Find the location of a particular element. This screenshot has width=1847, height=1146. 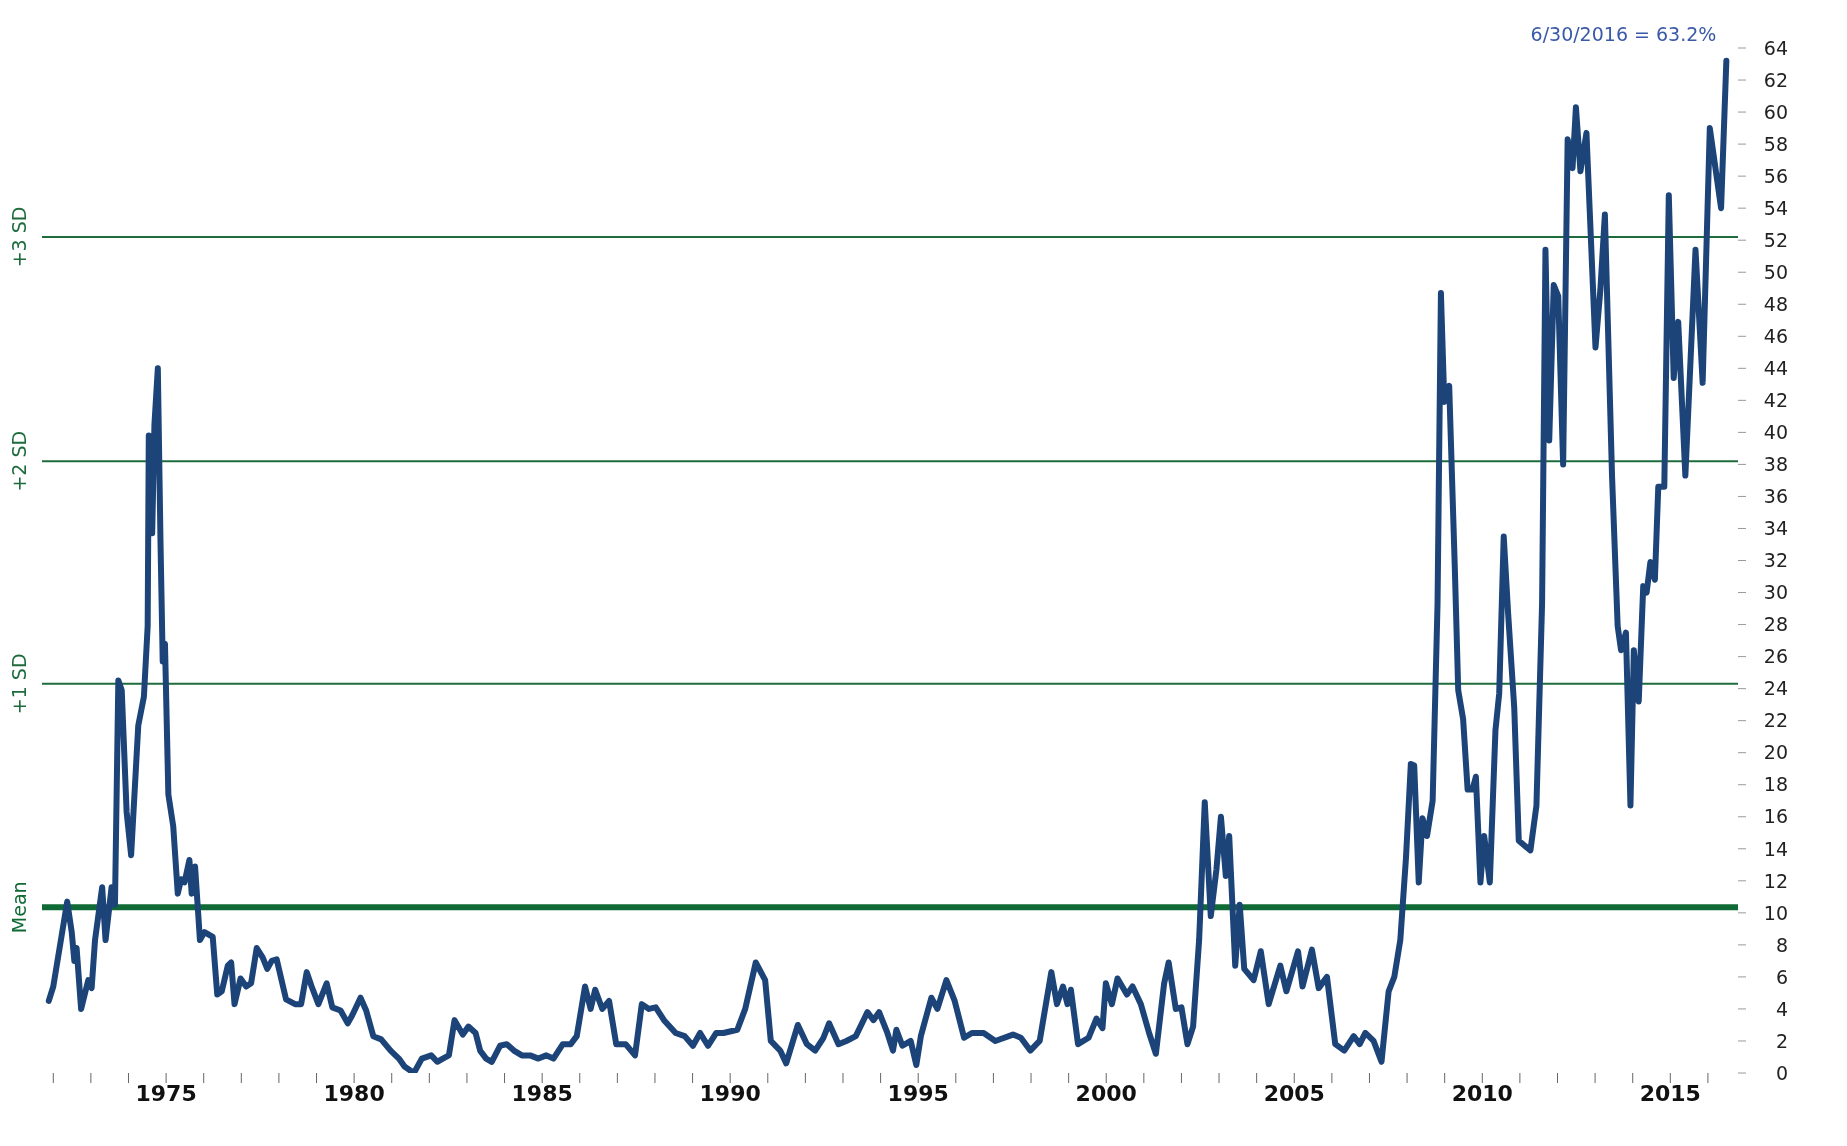

y-tick-label: 36 is located at coordinates (1775, 496).